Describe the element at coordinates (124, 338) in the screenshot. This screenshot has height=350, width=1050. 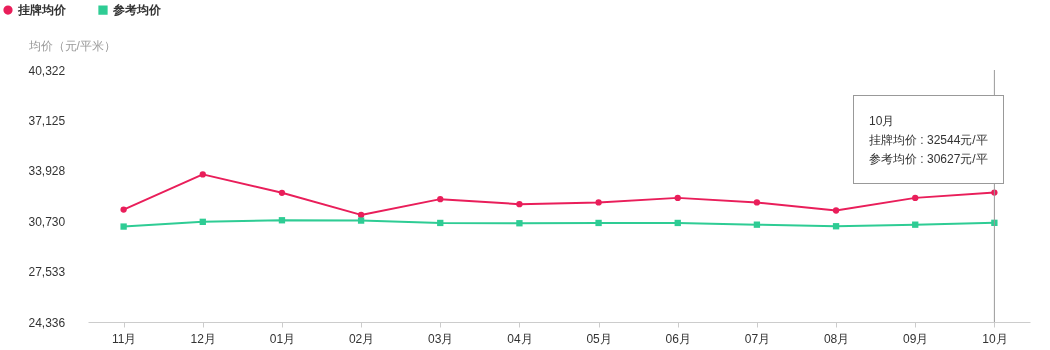
I see `x-tick-label: 11月` at that location.